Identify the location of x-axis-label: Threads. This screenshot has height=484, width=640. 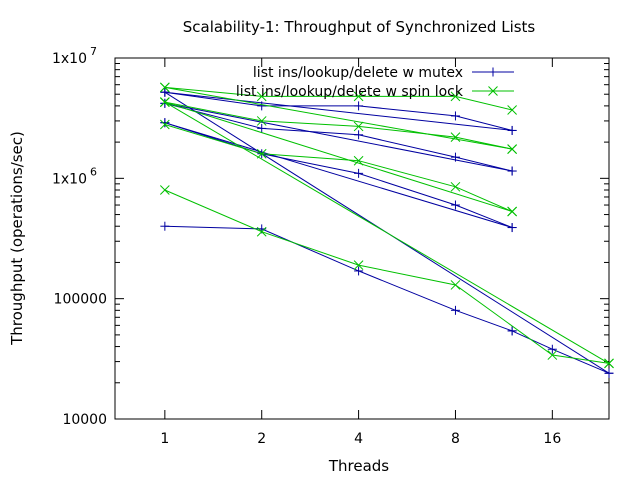
(358, 466).